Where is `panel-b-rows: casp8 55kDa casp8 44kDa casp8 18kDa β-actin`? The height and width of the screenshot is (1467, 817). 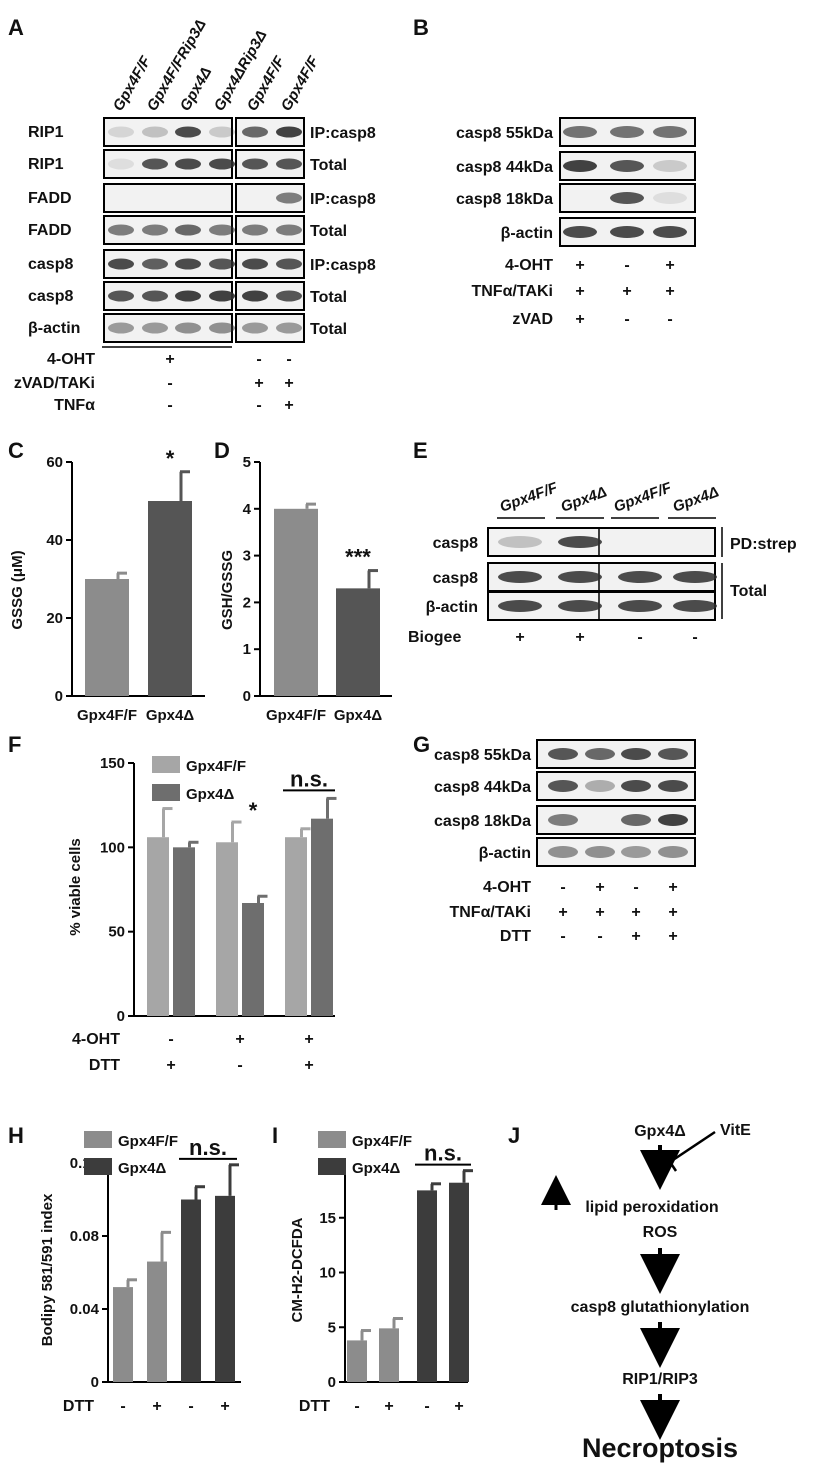 panel-b-rows: casp8 55kDa casp8 44kDa casp8 18kDa β-actin is located at coordinates (576, 182).